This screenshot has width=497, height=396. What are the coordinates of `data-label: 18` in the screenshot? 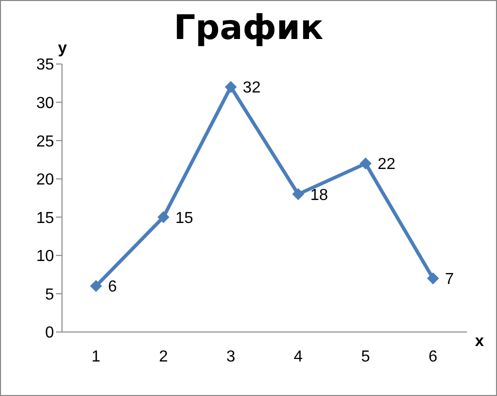 It's located at (319, 195).